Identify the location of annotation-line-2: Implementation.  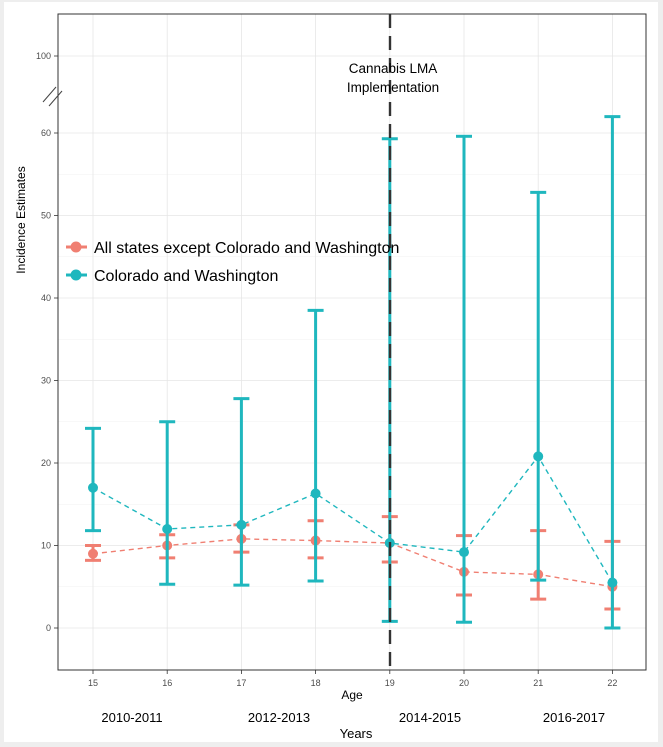
(393, 87).